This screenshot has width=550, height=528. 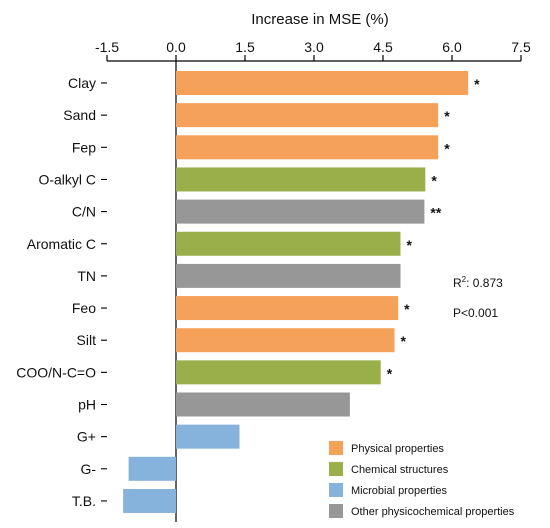 What do you see at coordinates (61, 244) in the screenshot?
I see `category-label: Aromatic C` at bounding box center [61, 244].